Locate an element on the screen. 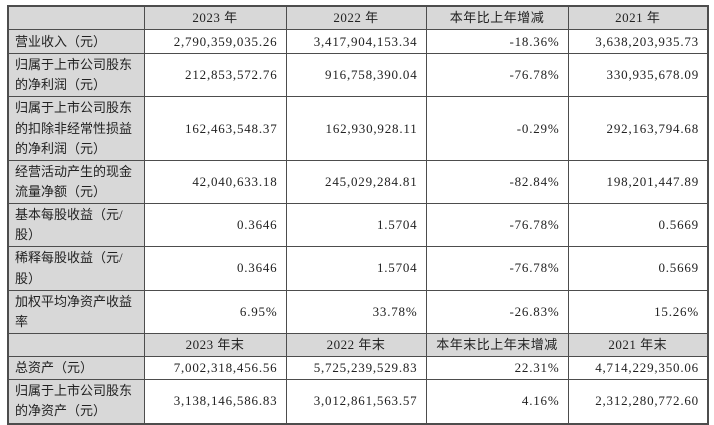  column-header-yoy-change: 本年比上年增减 is located at coordinates (497, 18).